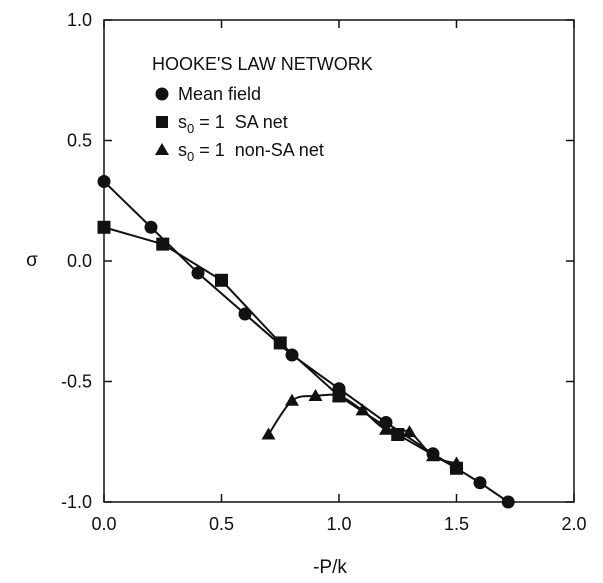  What do you see at coordinates (330, 567) in the screenshot?
I see `x-axis-label: -P/k` at bounding box center [330, 567].